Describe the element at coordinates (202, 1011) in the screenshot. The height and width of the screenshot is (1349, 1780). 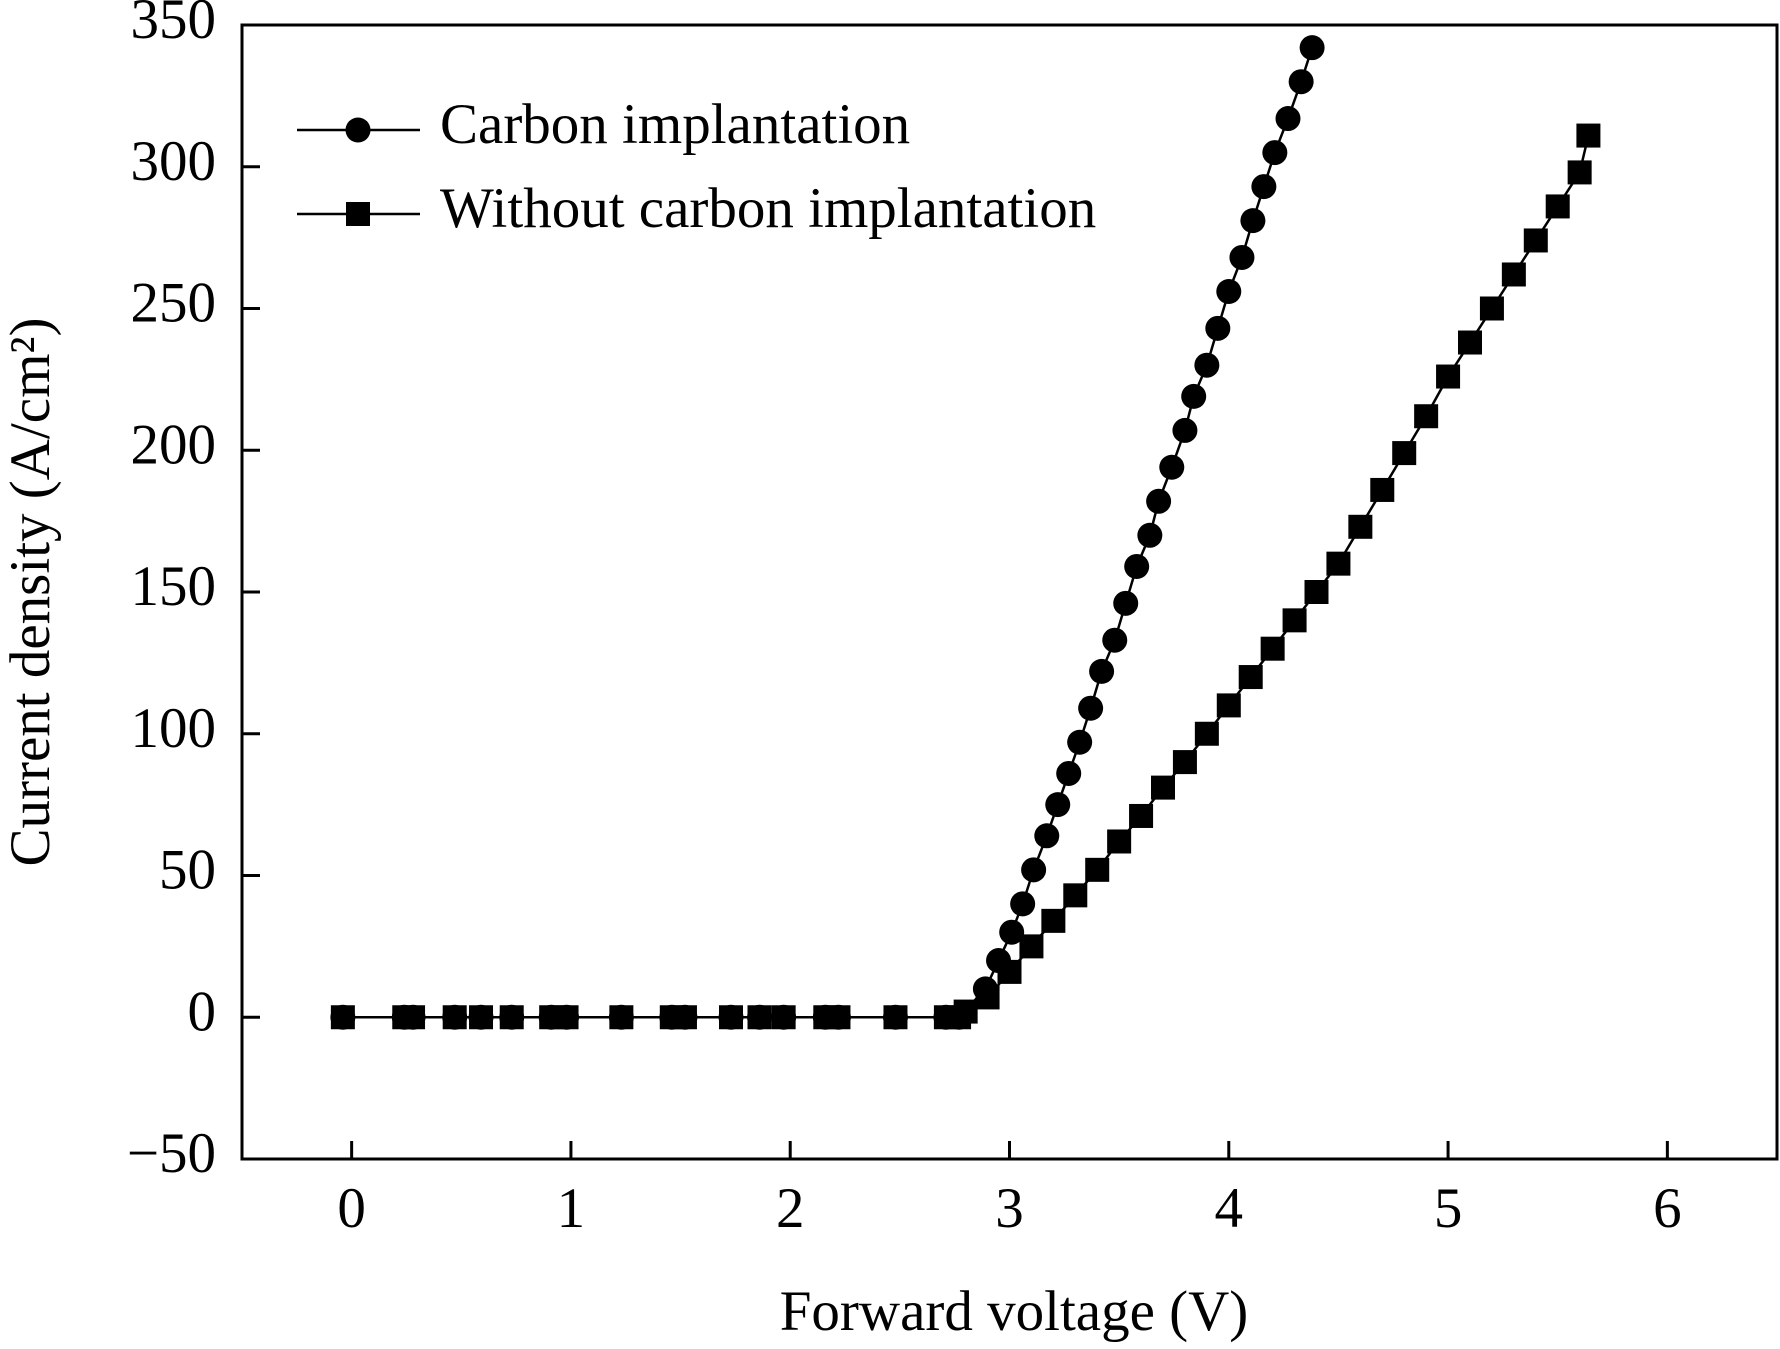
I see `y-tick-label: 0` at that location.